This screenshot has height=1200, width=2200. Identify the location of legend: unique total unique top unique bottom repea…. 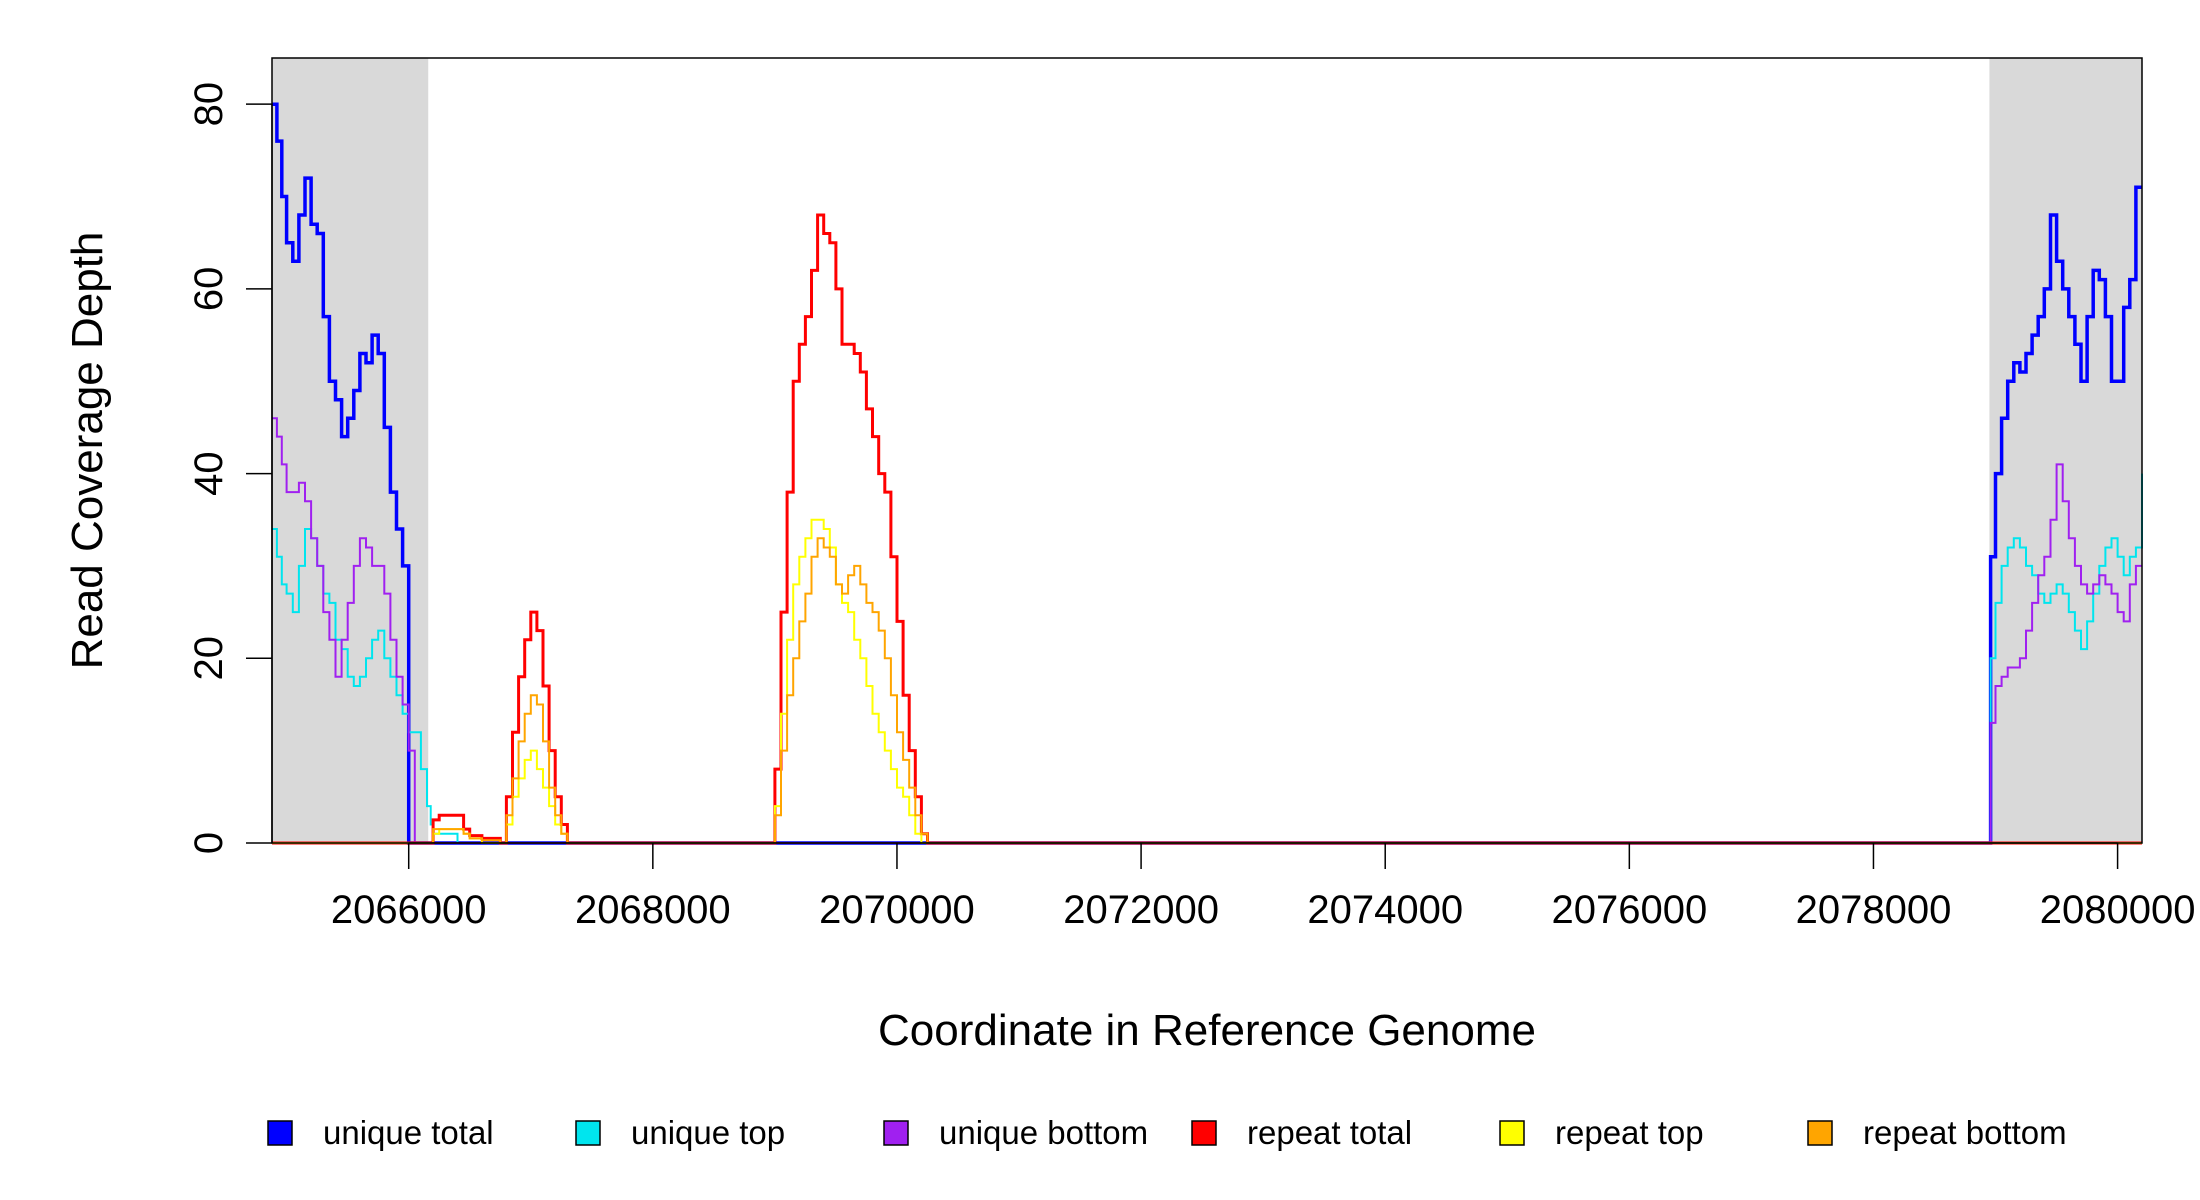
(1167, 1132).